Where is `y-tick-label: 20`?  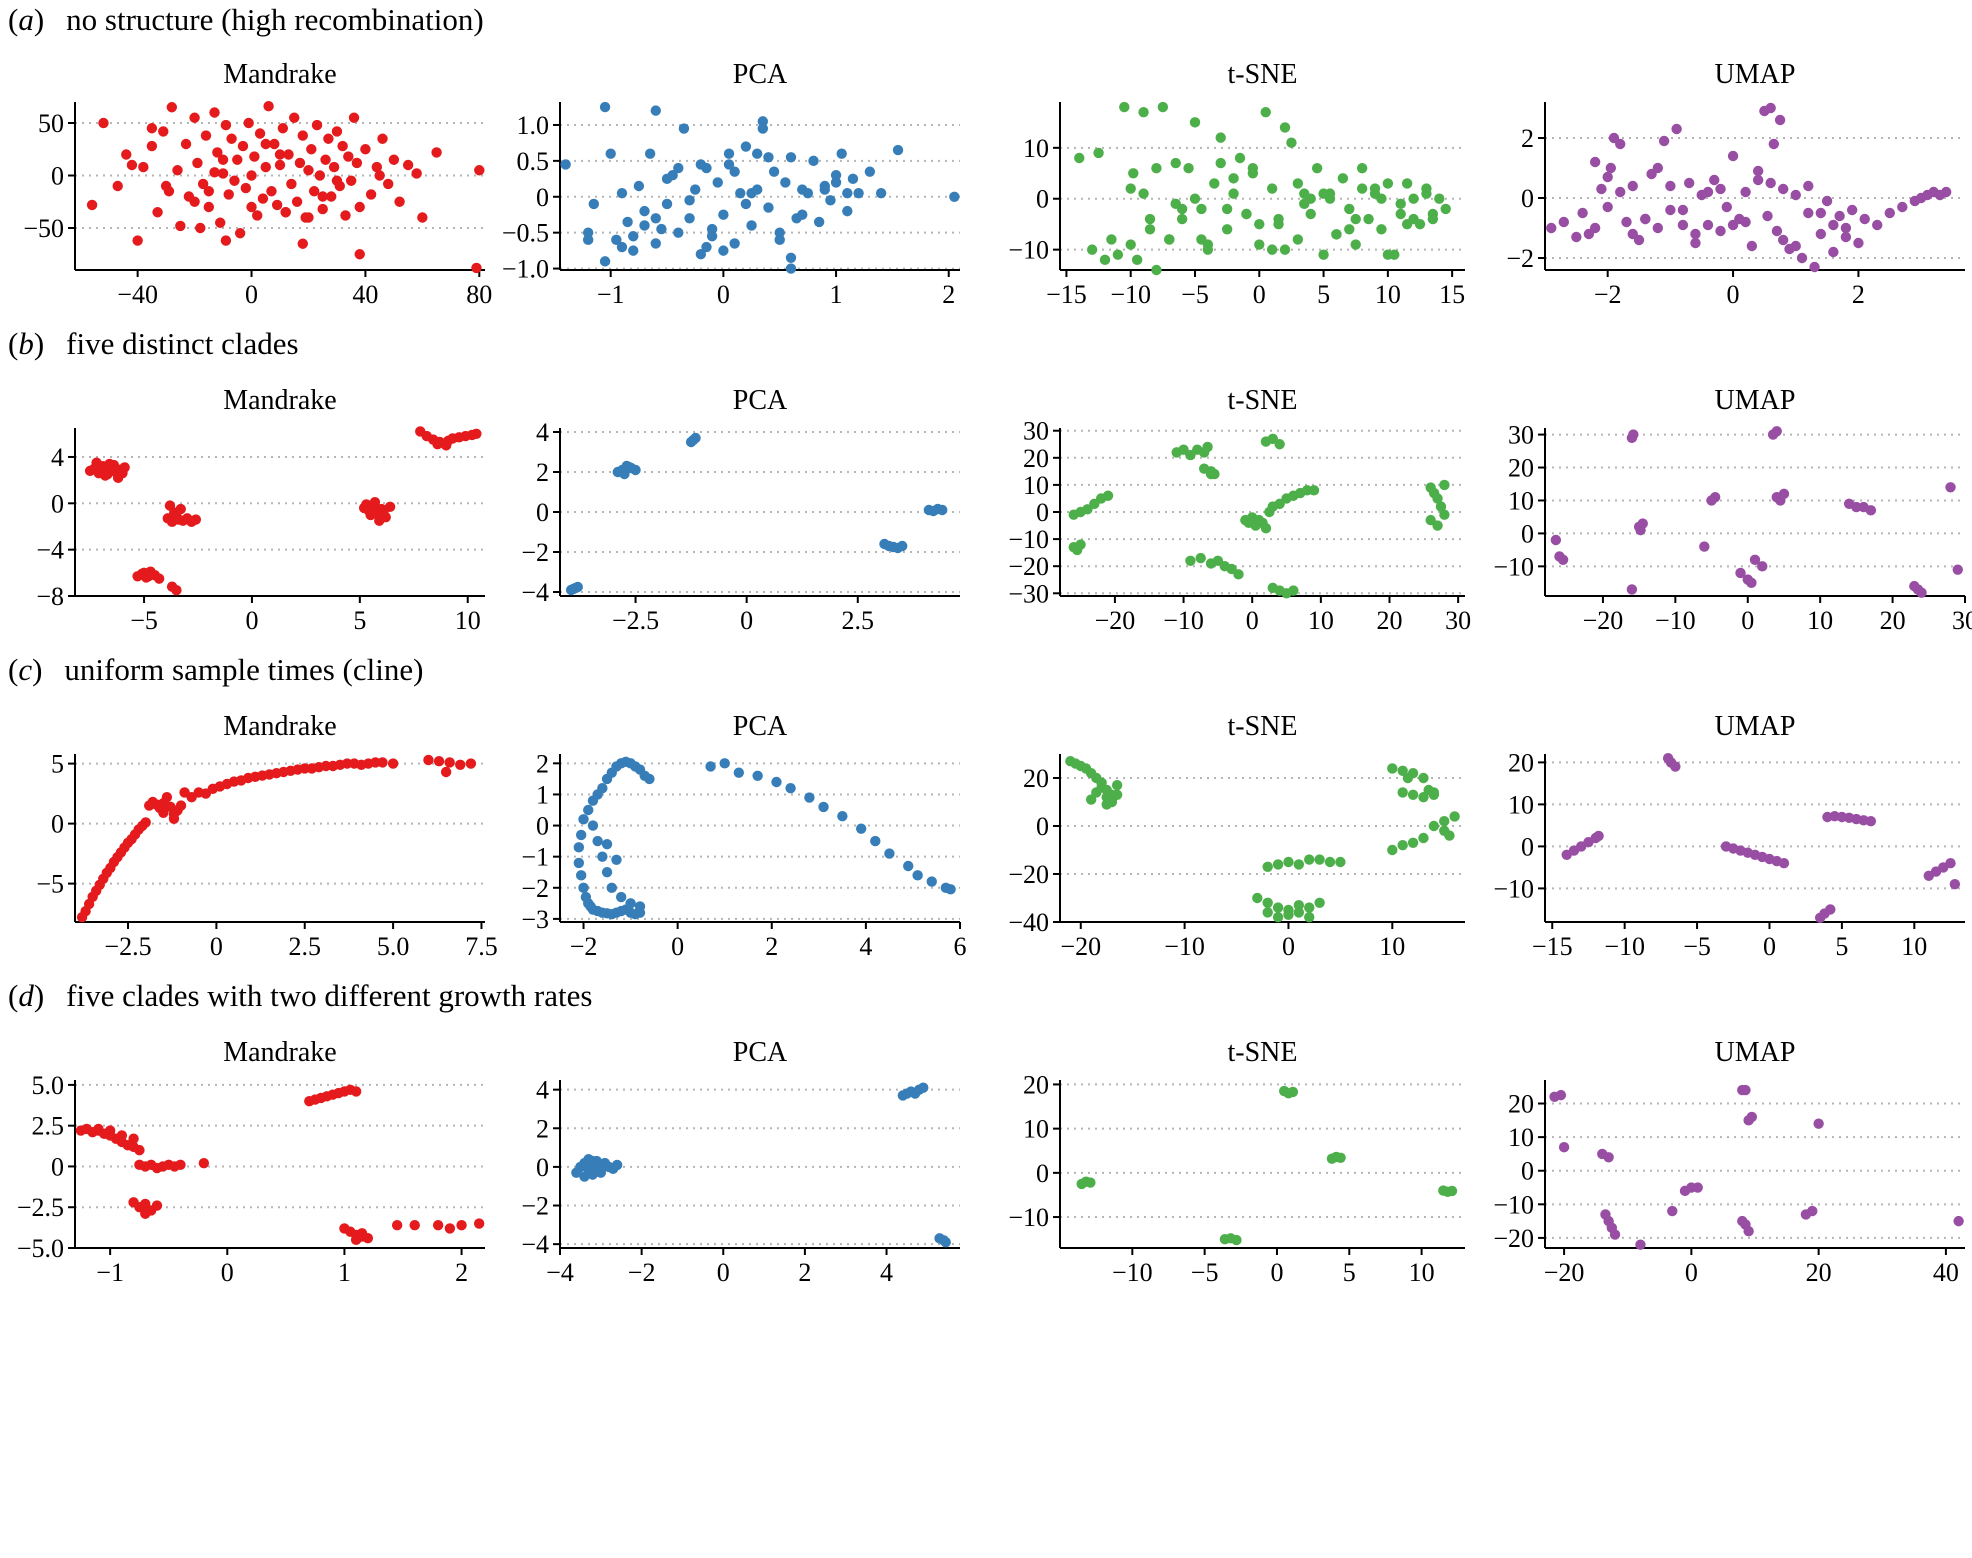
y-tick-label: 20 is located at coordinates (1036, 458).